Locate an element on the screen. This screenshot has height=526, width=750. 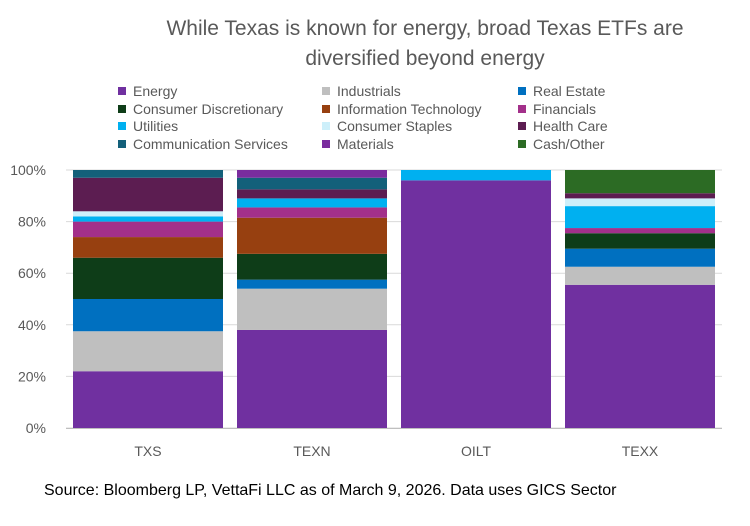
bar-segment-txs-financials is located at coordinates (148, 229).